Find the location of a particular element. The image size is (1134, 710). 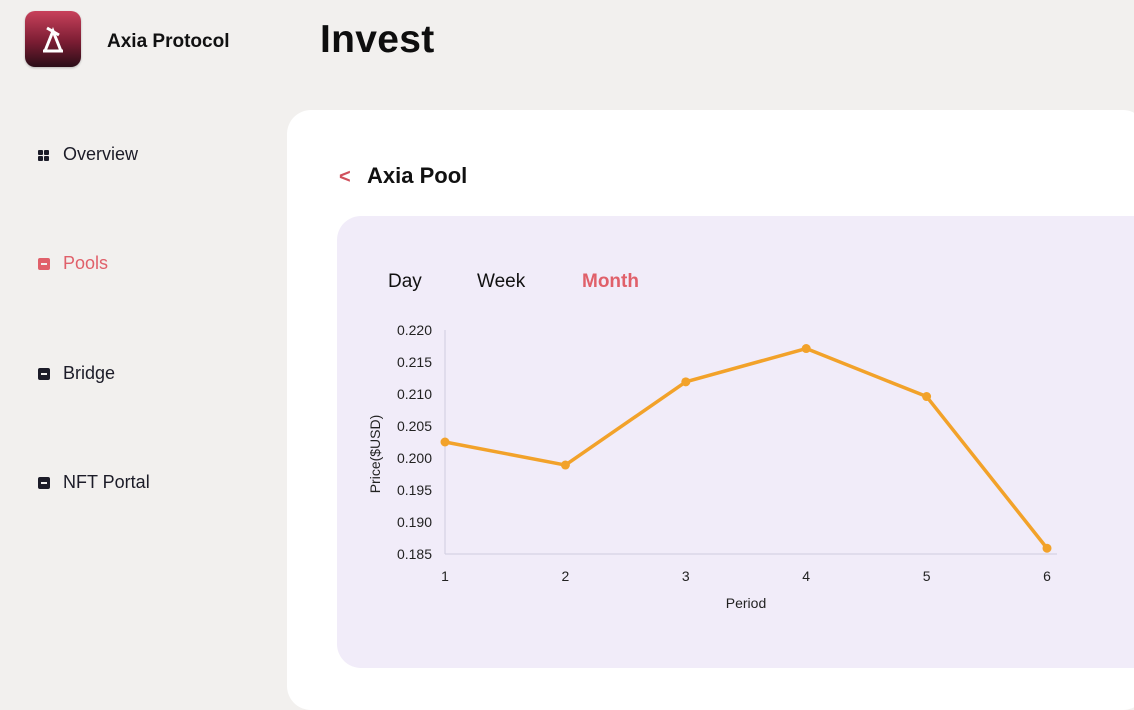

y-tick-label: 0.185 is located at coordinates (414, 554).